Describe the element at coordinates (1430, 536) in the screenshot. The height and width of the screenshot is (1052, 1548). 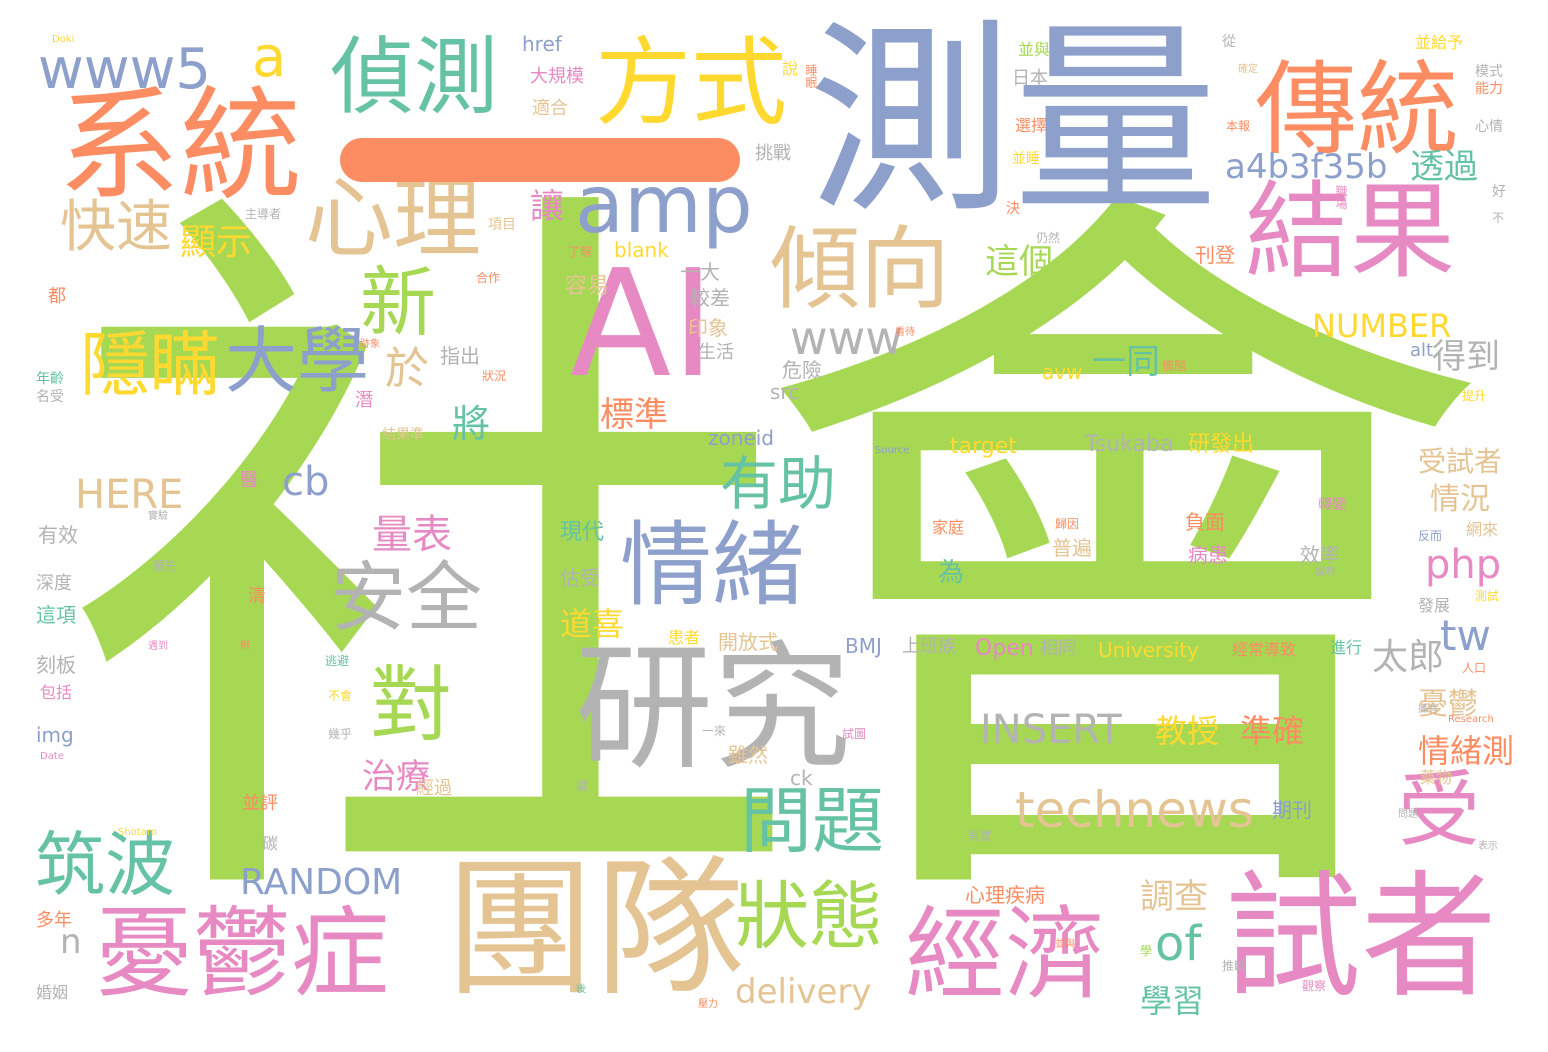
I see `word: 反而` at that location.